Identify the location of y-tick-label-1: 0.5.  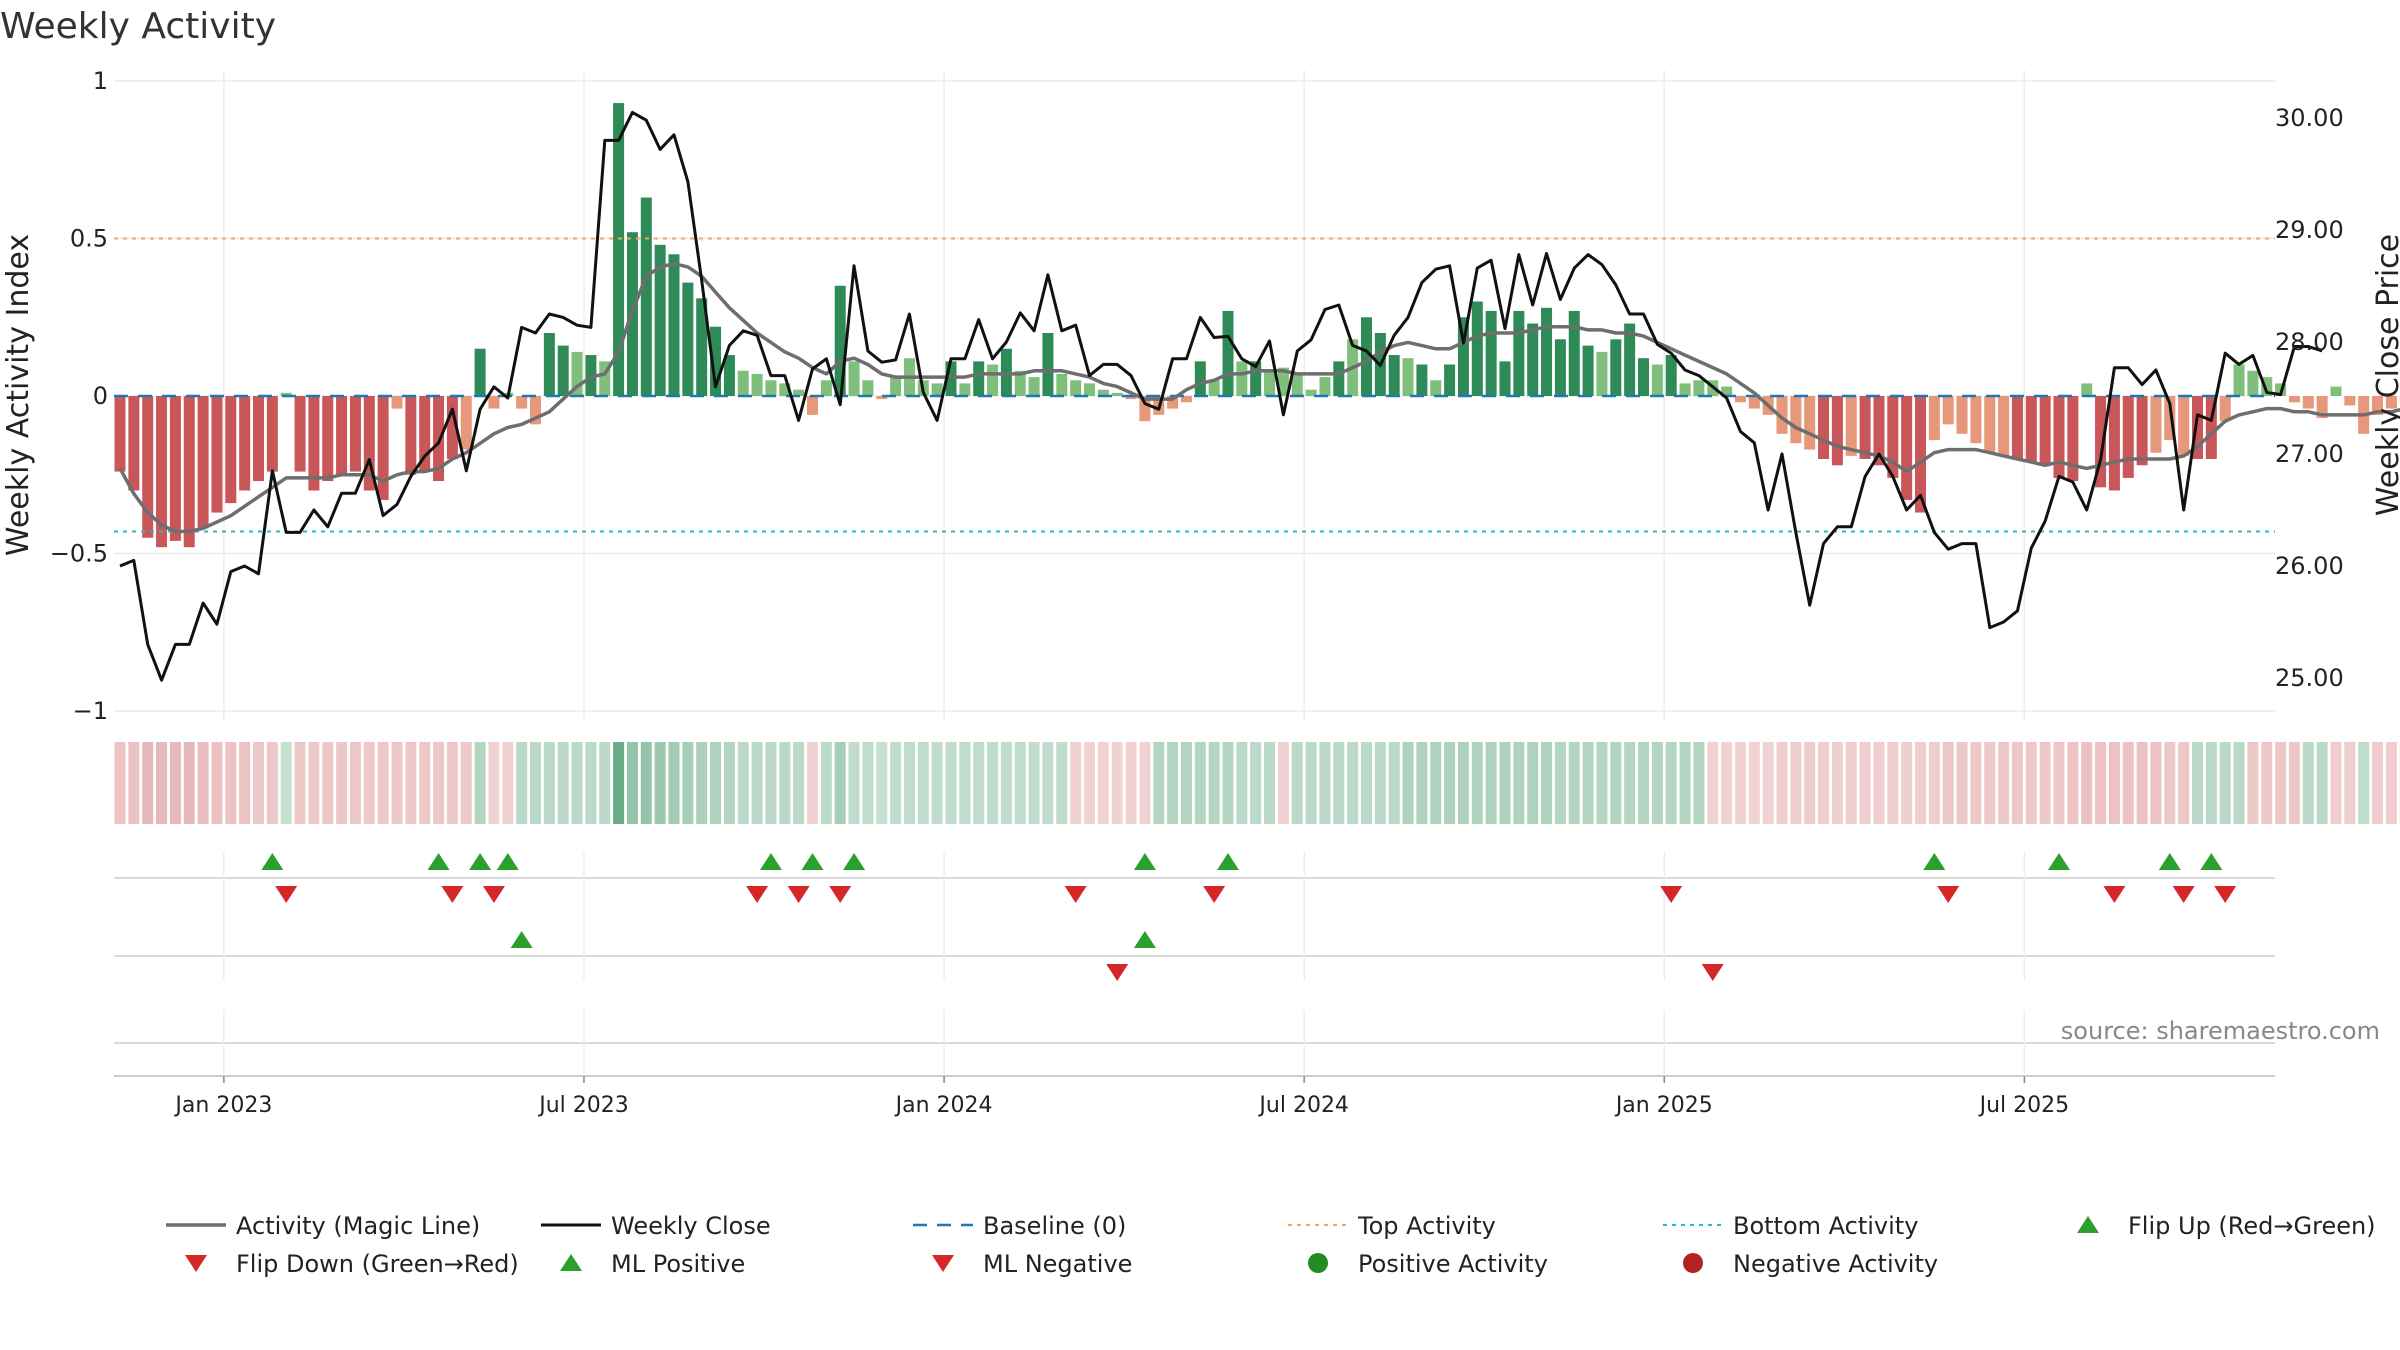
(89, 239).